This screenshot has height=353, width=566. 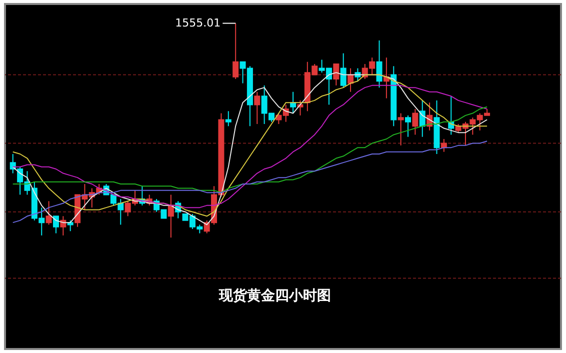 I want to click on annotation: 1555.01, so click(x=198, y=23).